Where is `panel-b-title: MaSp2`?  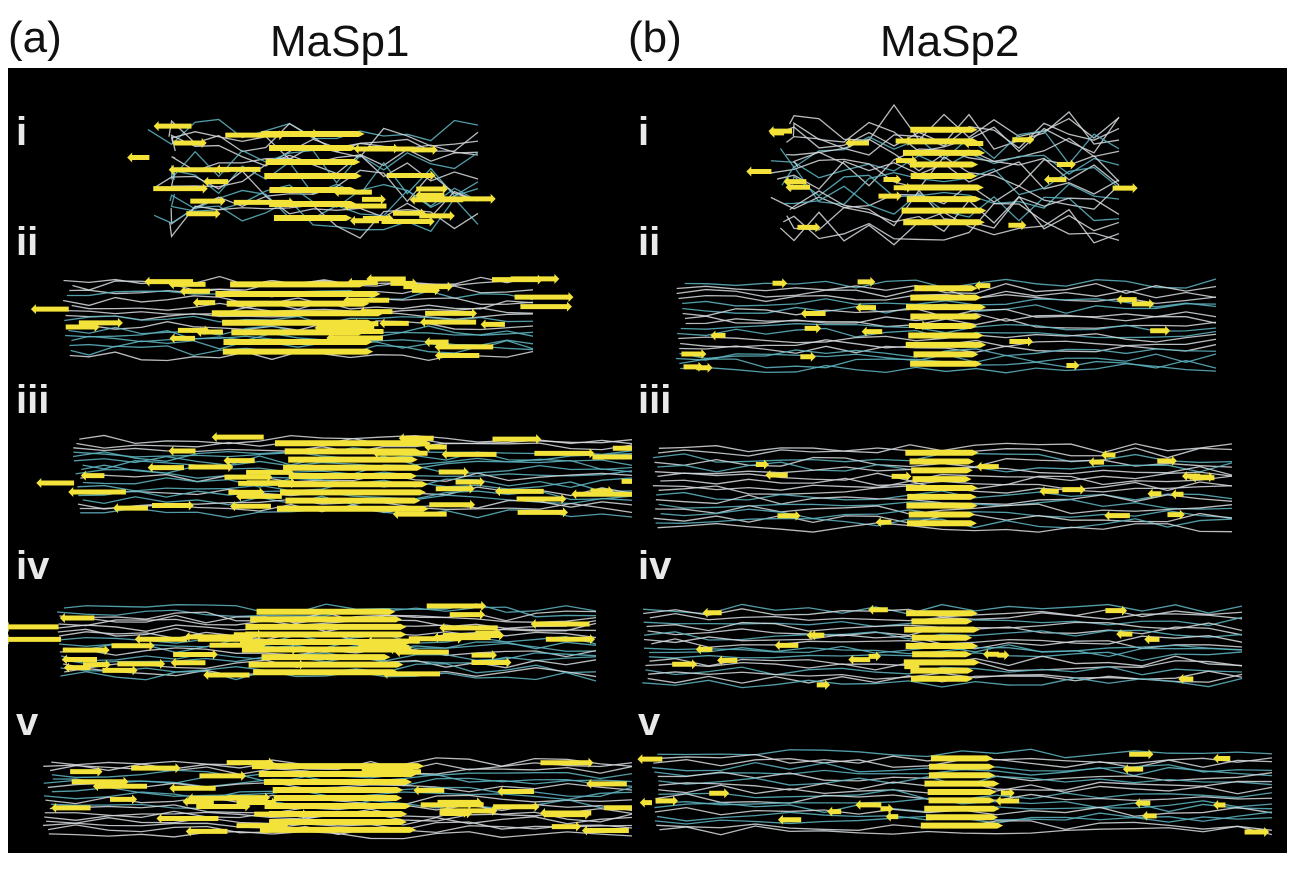
panel-b-title: MaSp2 is located at coordinates (950, 41).